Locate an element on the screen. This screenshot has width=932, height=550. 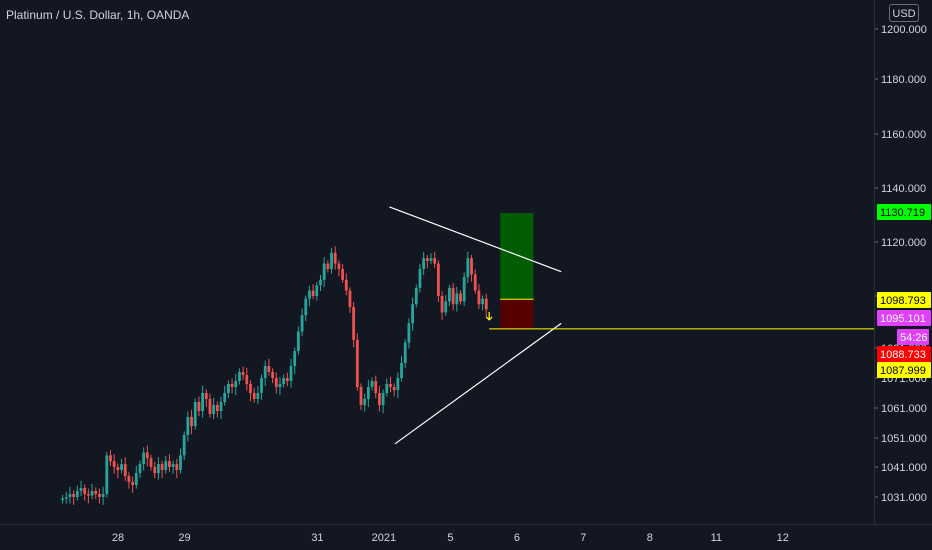
time-tick-label: 12 is located at coordinates (783, 538).